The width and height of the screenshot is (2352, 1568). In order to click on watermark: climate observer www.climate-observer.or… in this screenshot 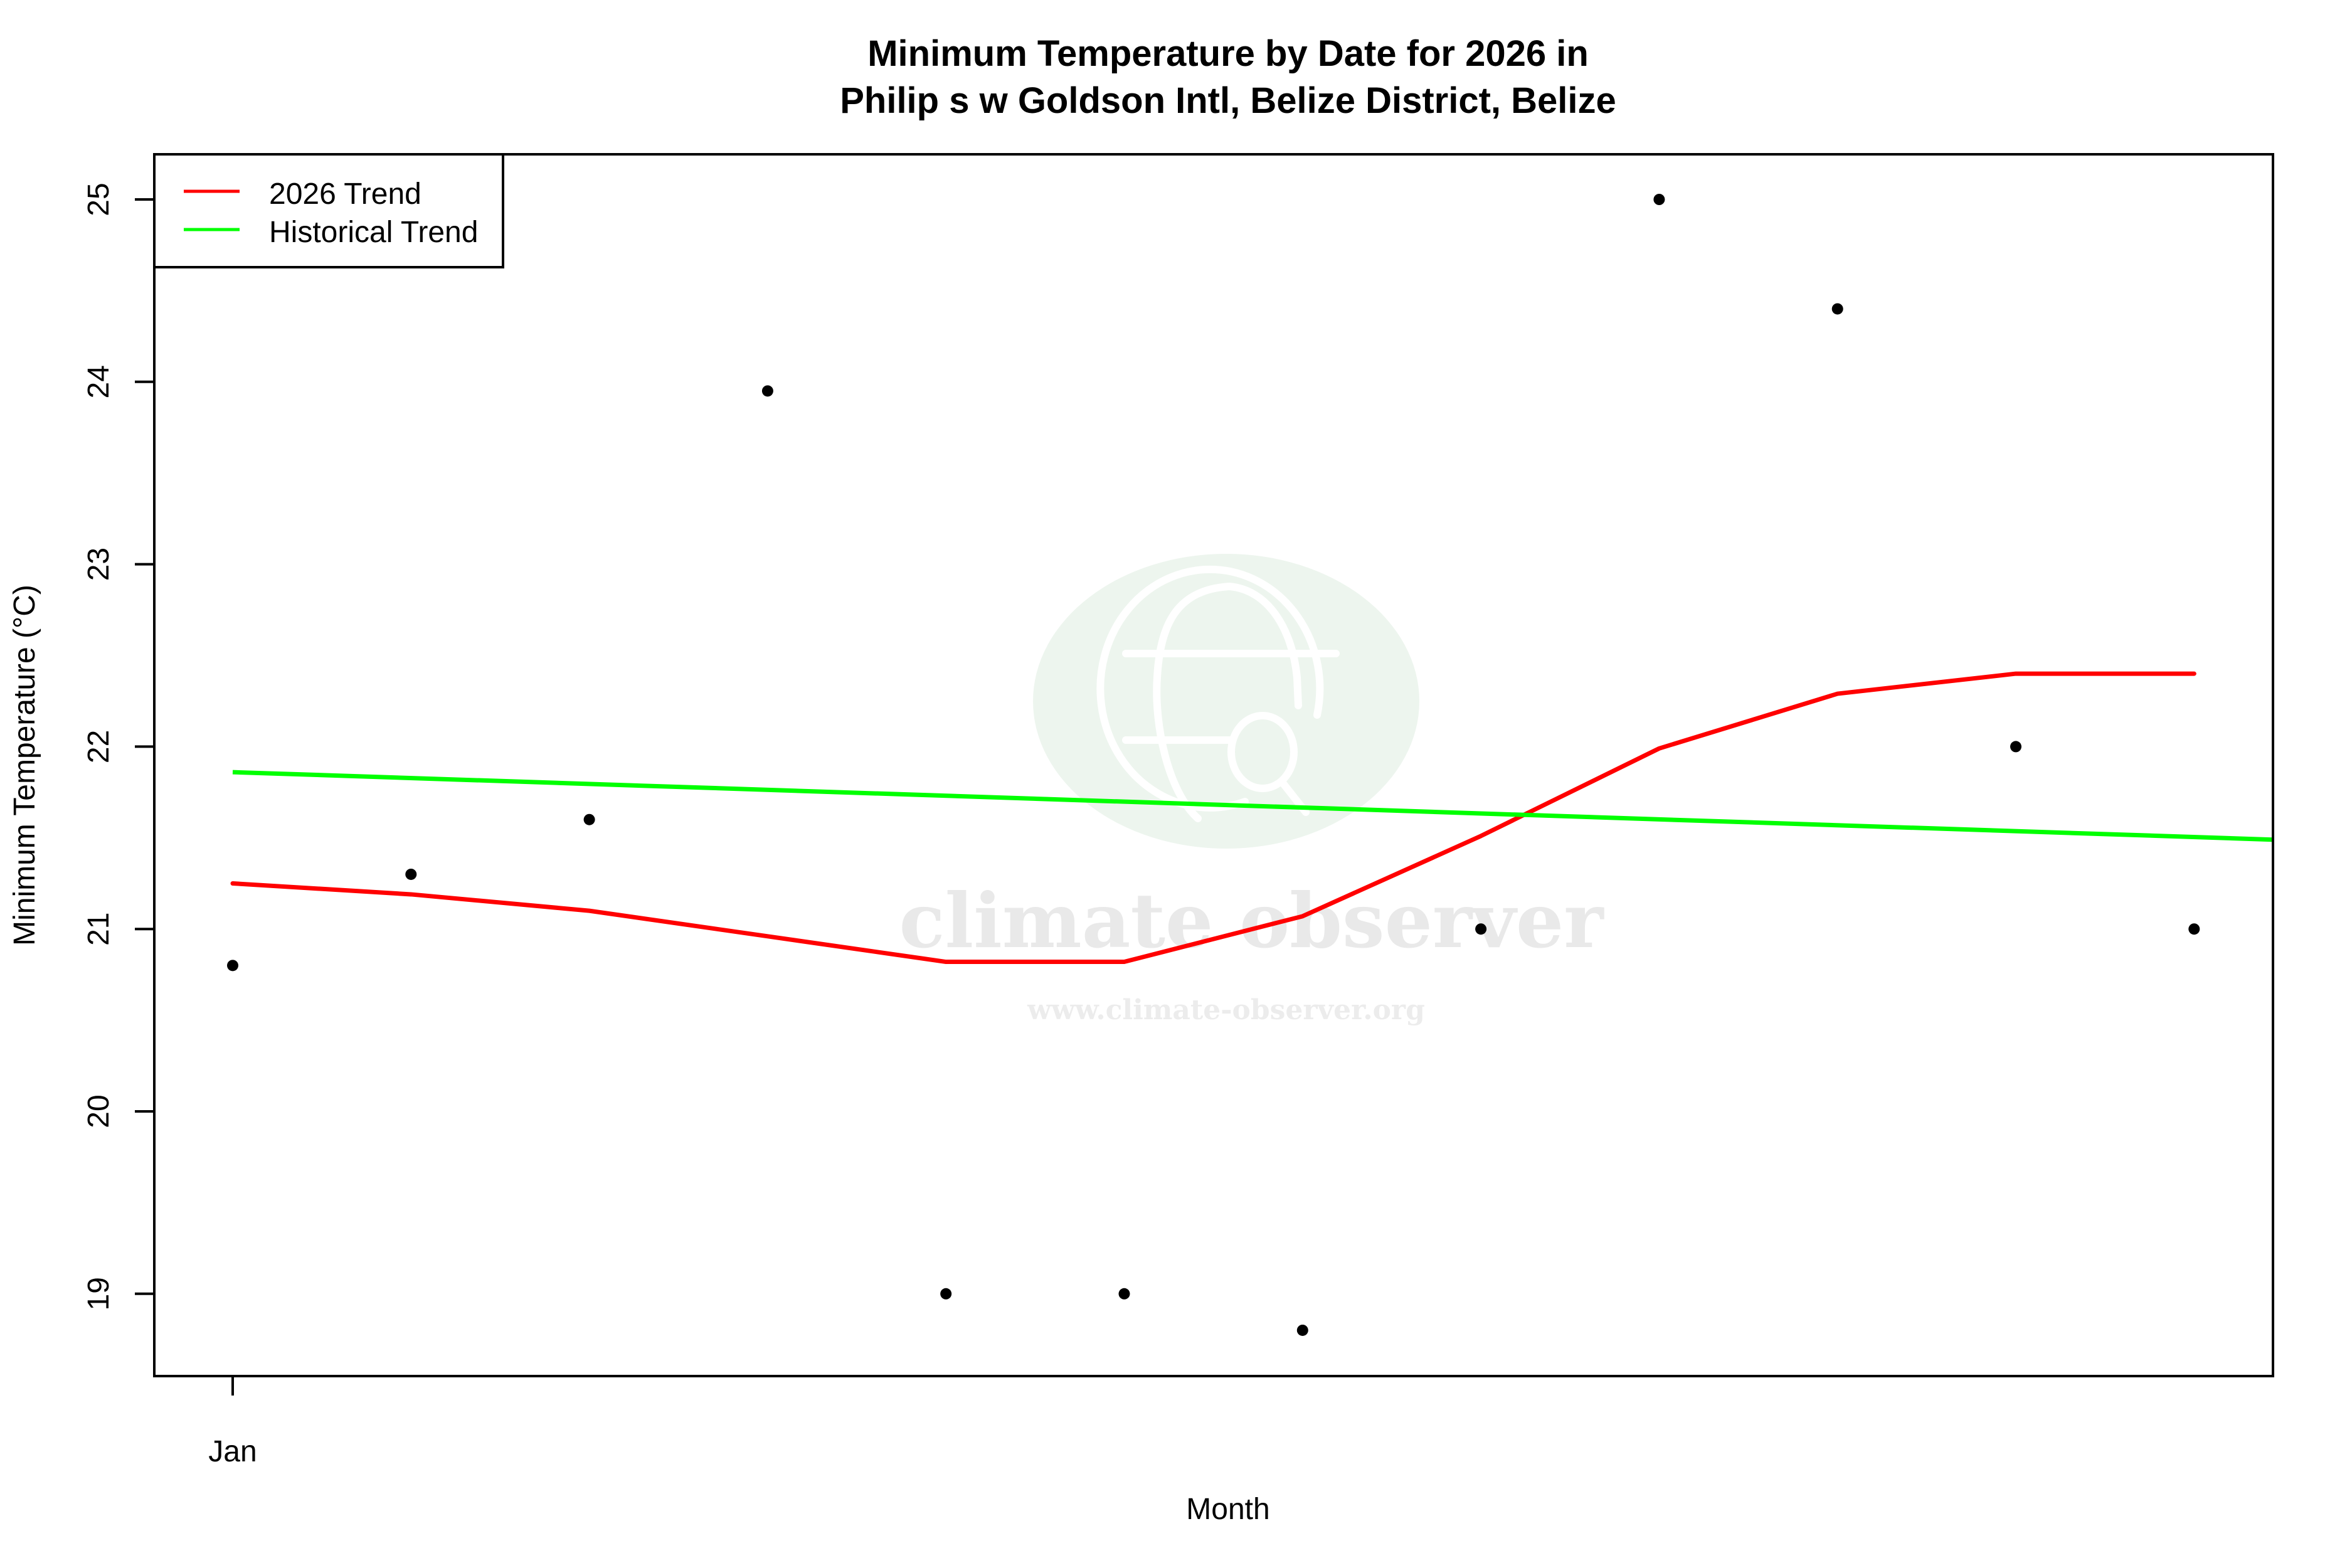, I will do `click(1252, 790)`.